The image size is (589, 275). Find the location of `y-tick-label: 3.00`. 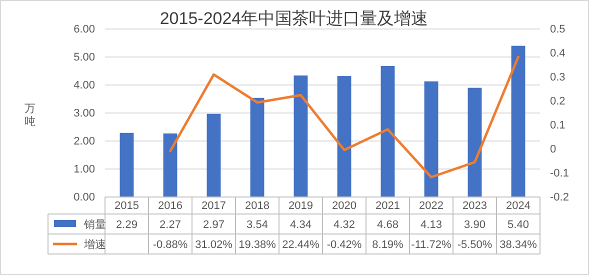

y-tick-label: 3.00 is located at coordinates (84, 114).